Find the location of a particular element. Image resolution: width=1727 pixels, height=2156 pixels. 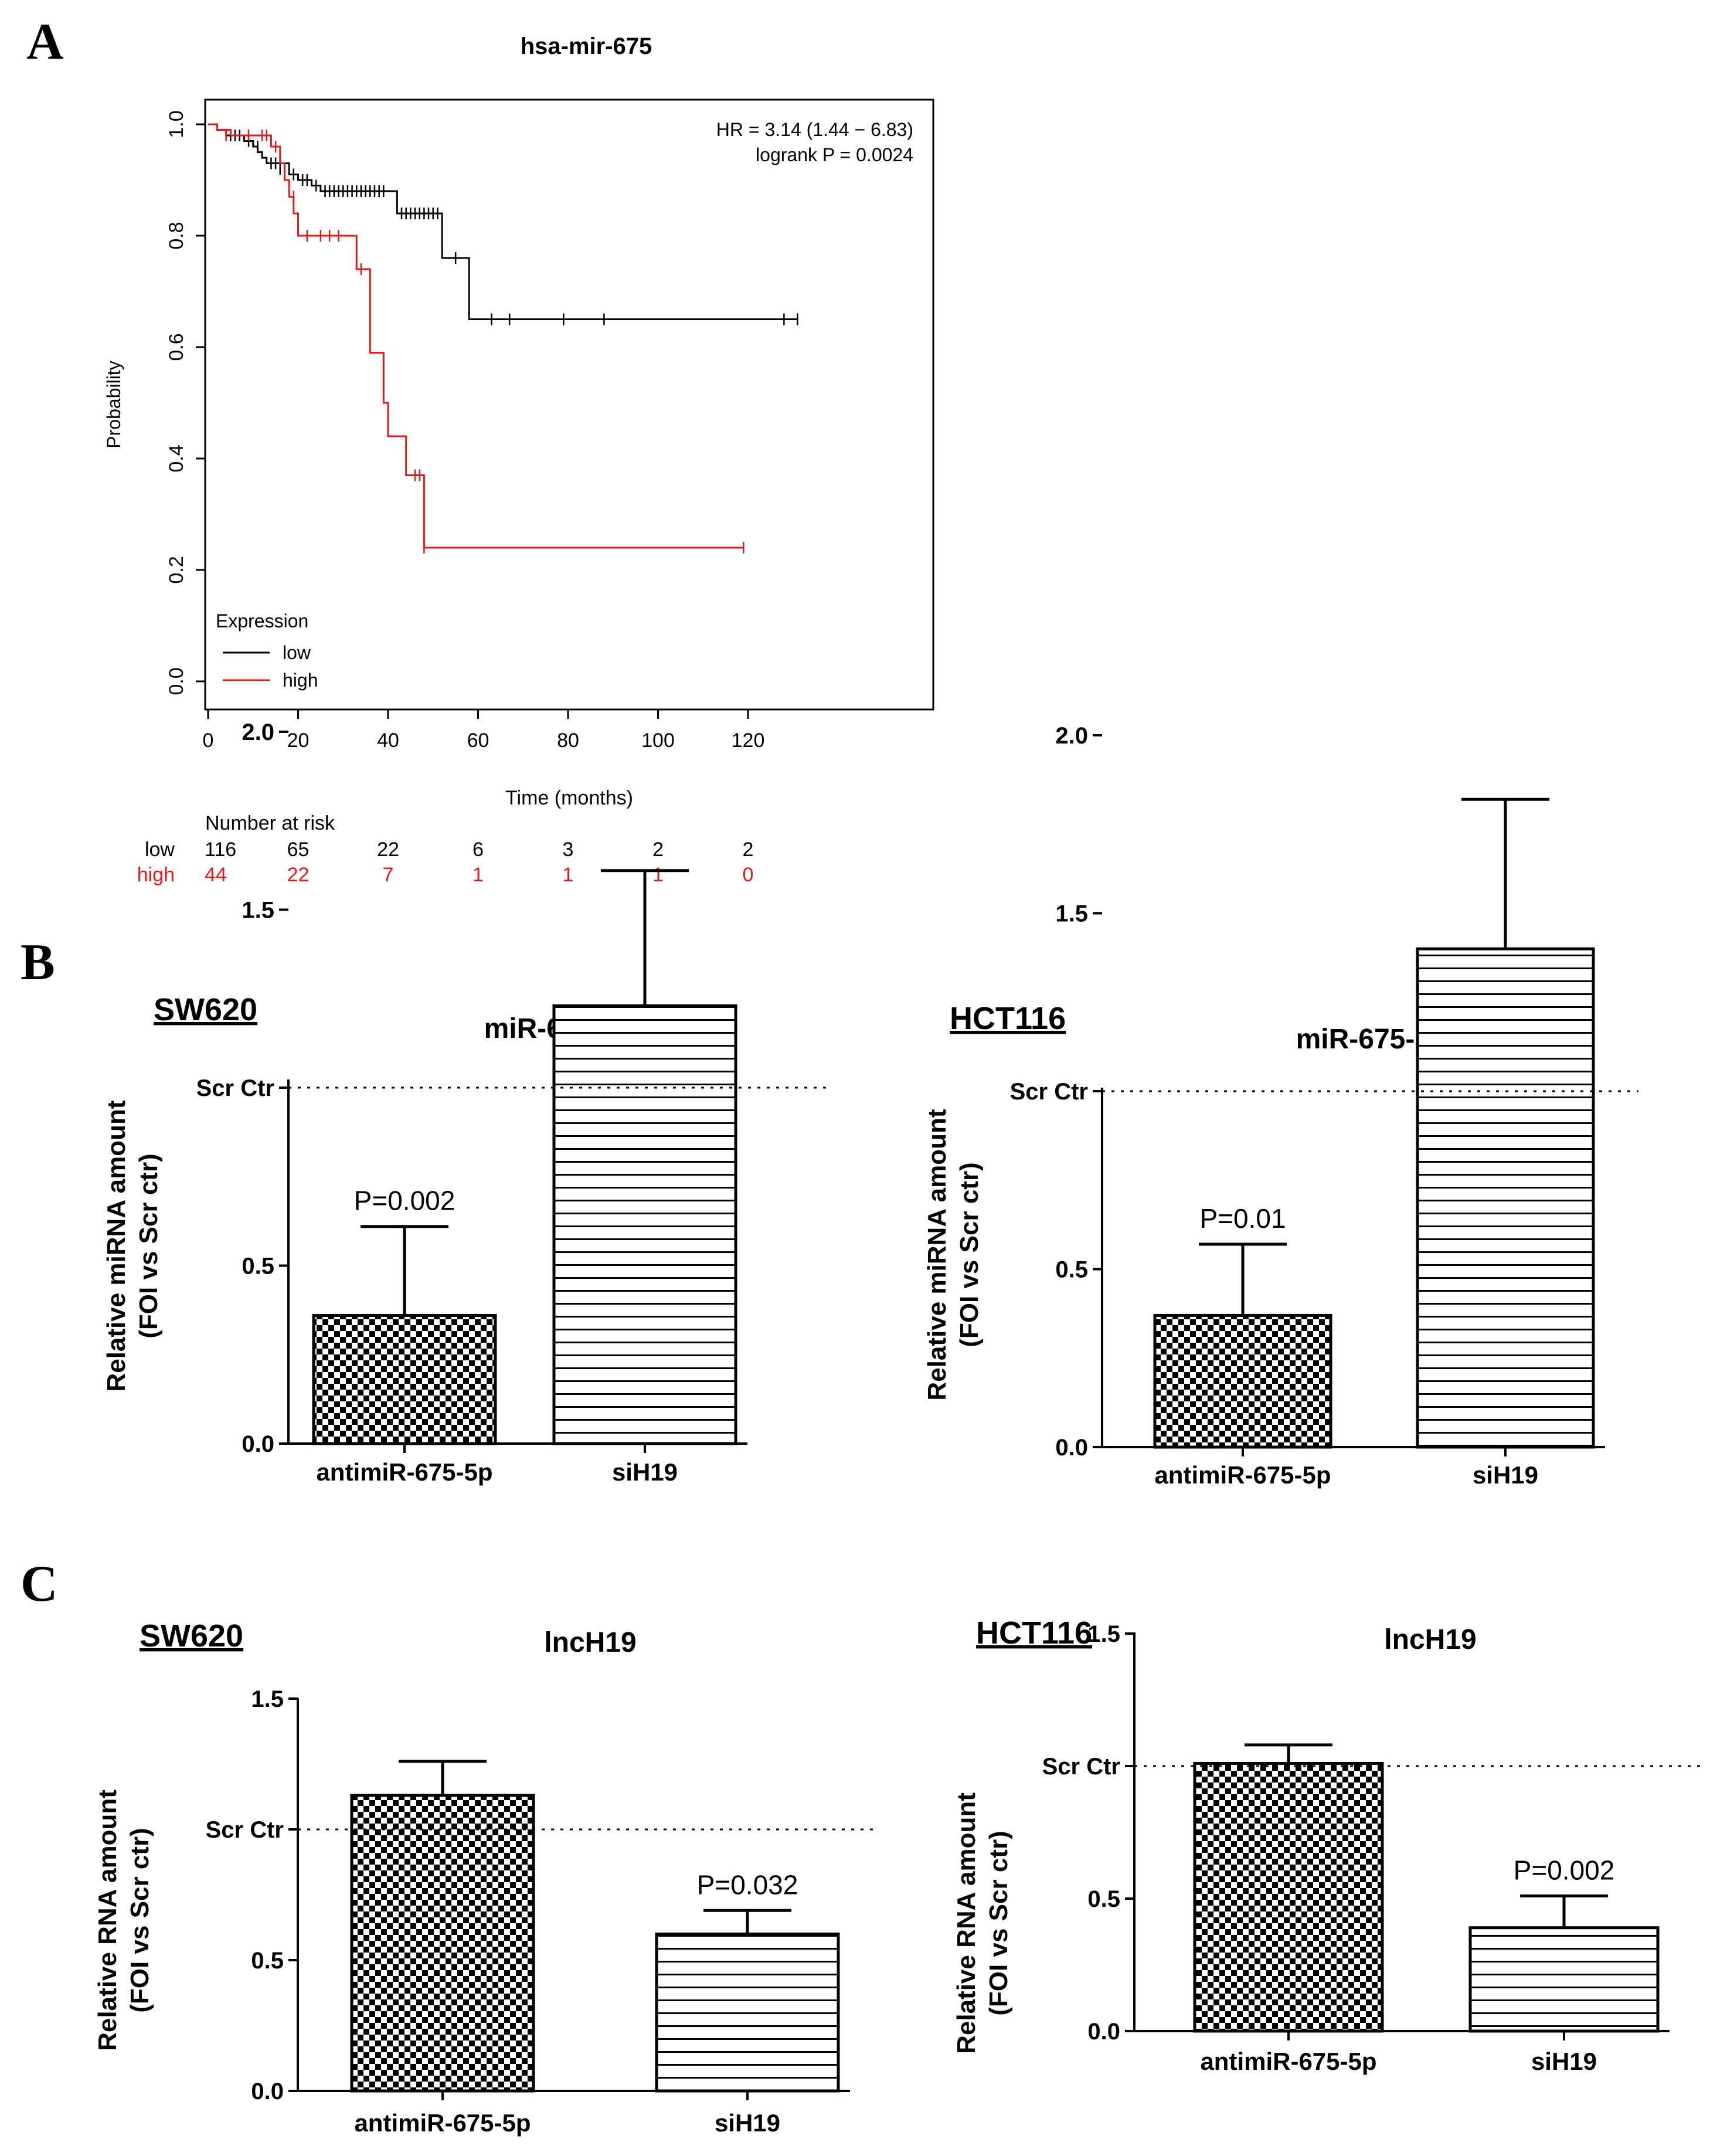

km-risk-values: 116 65 22 6 3 2 244 22 7 1 1 1 0 is located at coordinates (479, 862).